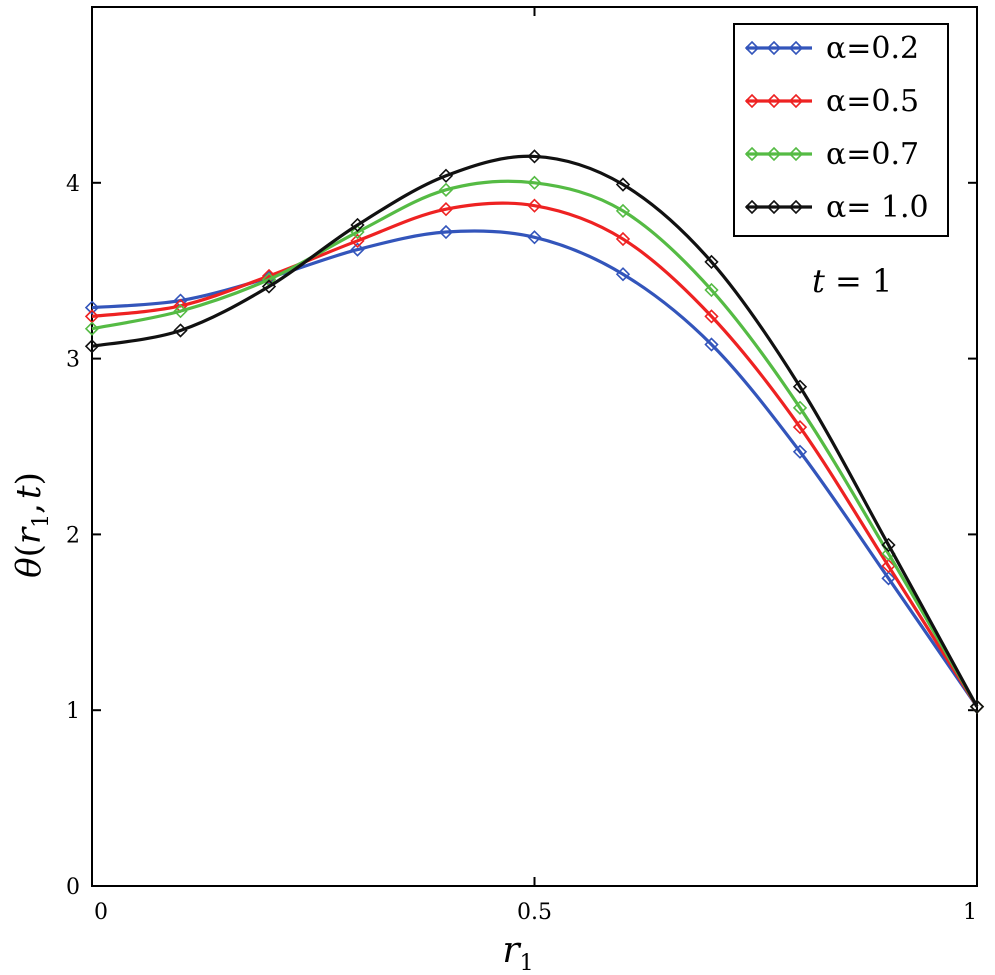  What do you see at coordinates (29, 492) in the screenshot?
I see `y-label-t: t` at bounding box center [29, 492].